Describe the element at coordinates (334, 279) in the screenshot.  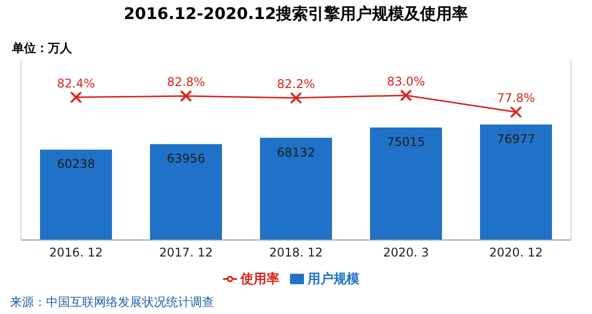
I see `legend-label: 用户规模` at that location.